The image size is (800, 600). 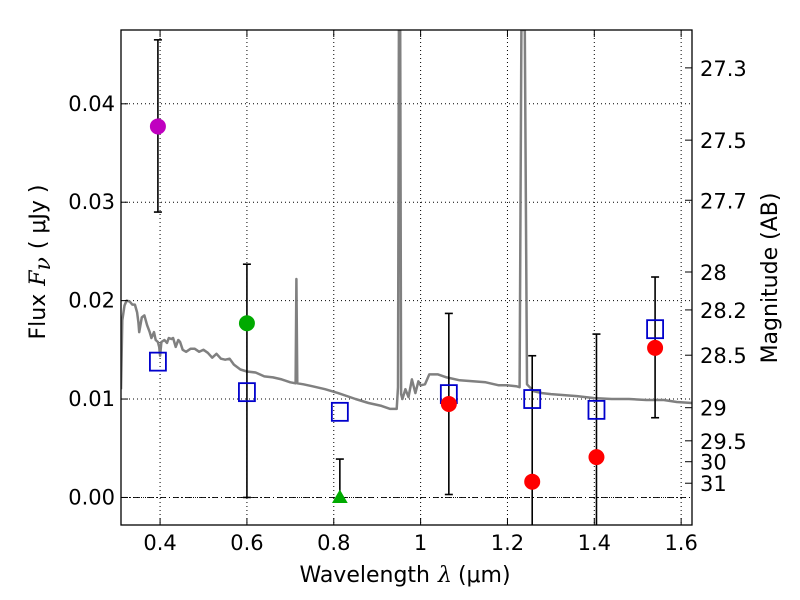 I want to click on magnitude-tick-label-9: 31, so click(x=713, y=484).